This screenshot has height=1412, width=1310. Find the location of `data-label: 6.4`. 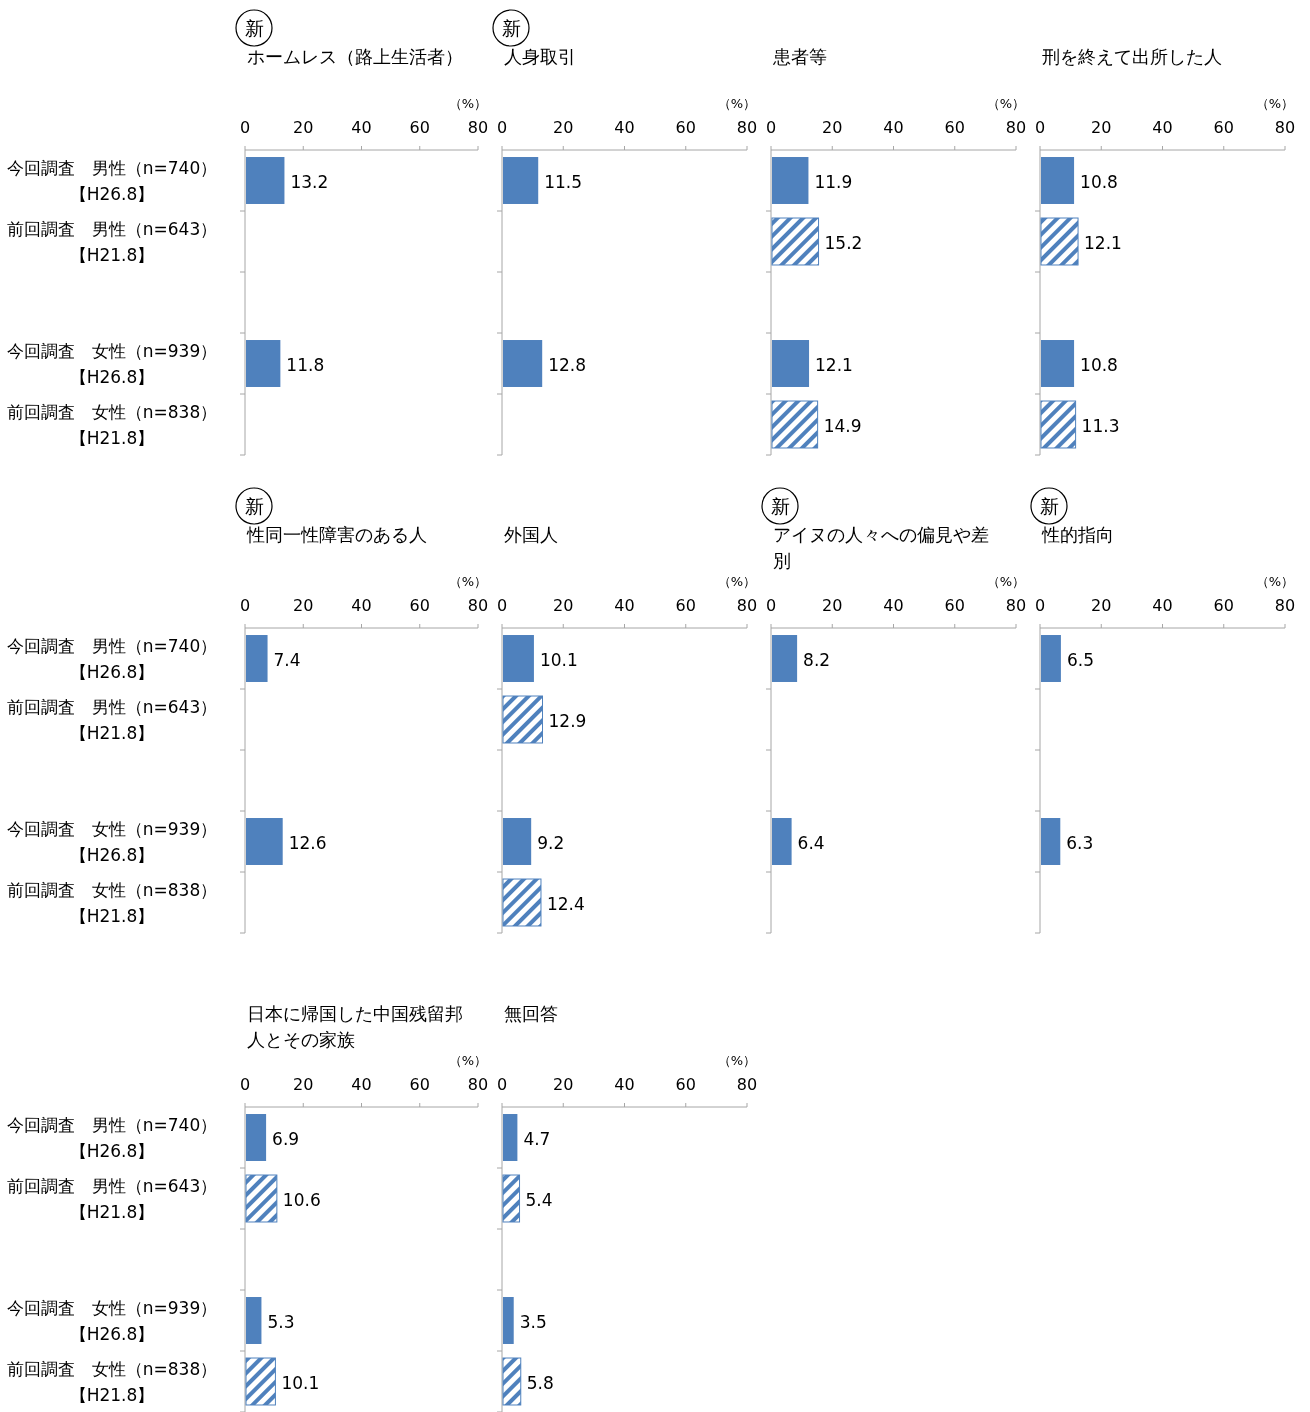

data-label: 6.4 is located at coordinates (811, 842).